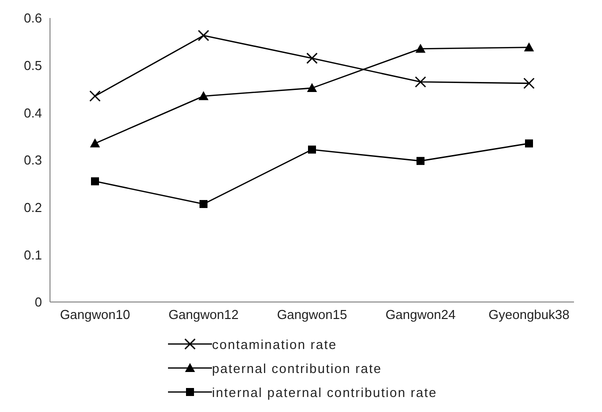 The height and width of the screenshot is (412, 602). Describe the element at coordinates (33, 207) in the screenshot. I see `y-tick-label: 0.2` at that location.